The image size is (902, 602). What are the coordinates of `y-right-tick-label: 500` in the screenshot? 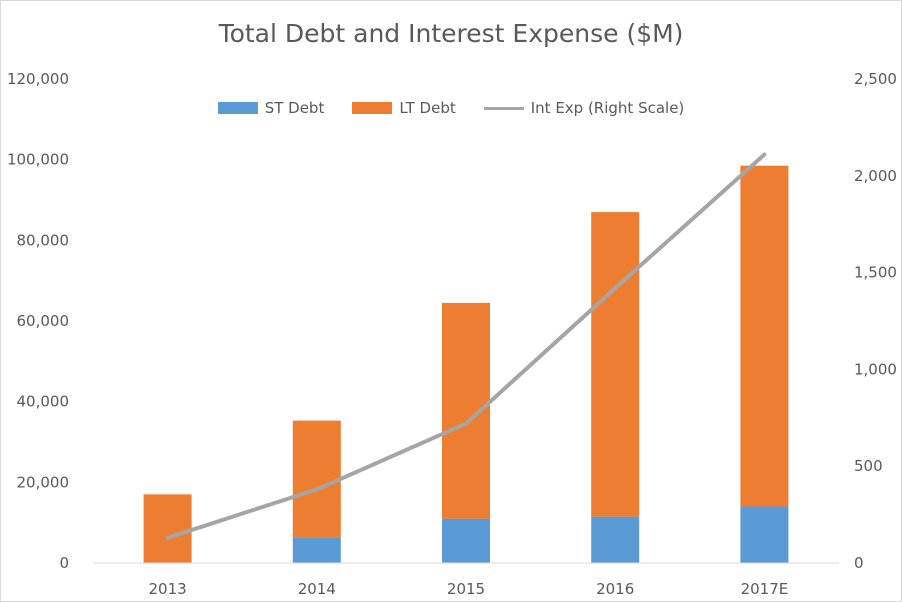 It's located at (868, 466).